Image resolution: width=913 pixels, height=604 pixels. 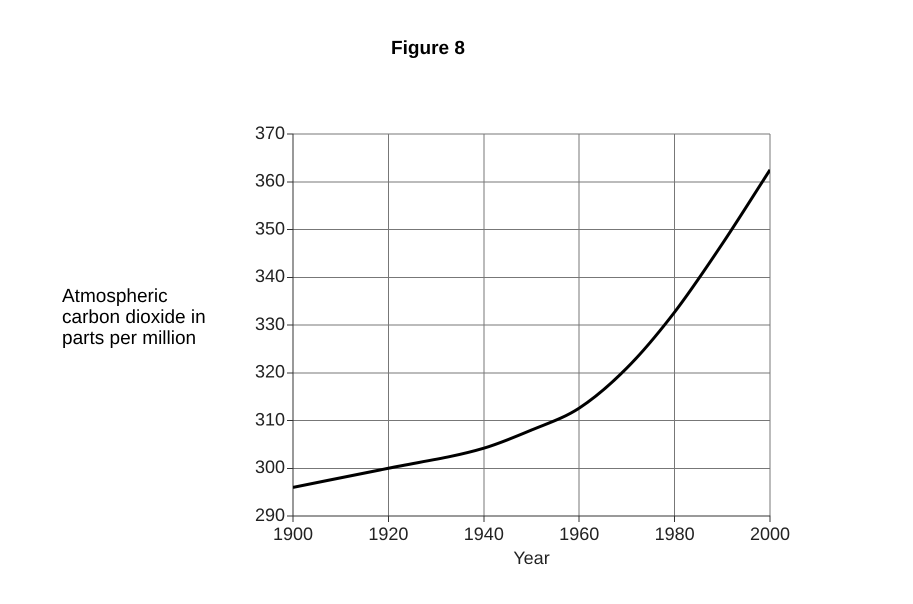 I want to click on y-axis-title: Atmospheric carbon dioxide in parts per million, so click(x=134, y=317).